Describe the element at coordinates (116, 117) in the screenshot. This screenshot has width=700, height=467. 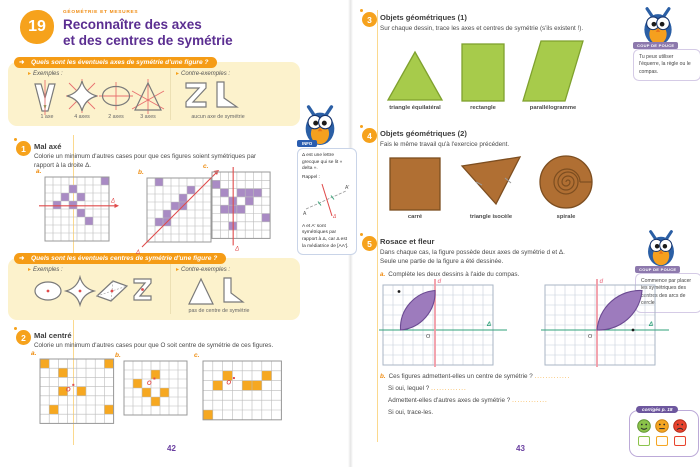
I see `axes-caption: 2 axes` at that location.